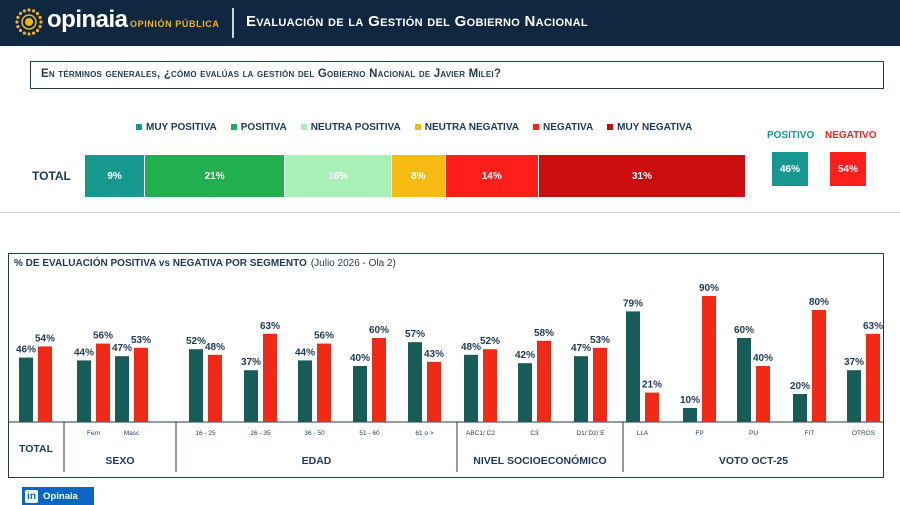  Describe the element at coordinates (534, 433) in the screenshot. I see `category-tick-label: C3` at that location.